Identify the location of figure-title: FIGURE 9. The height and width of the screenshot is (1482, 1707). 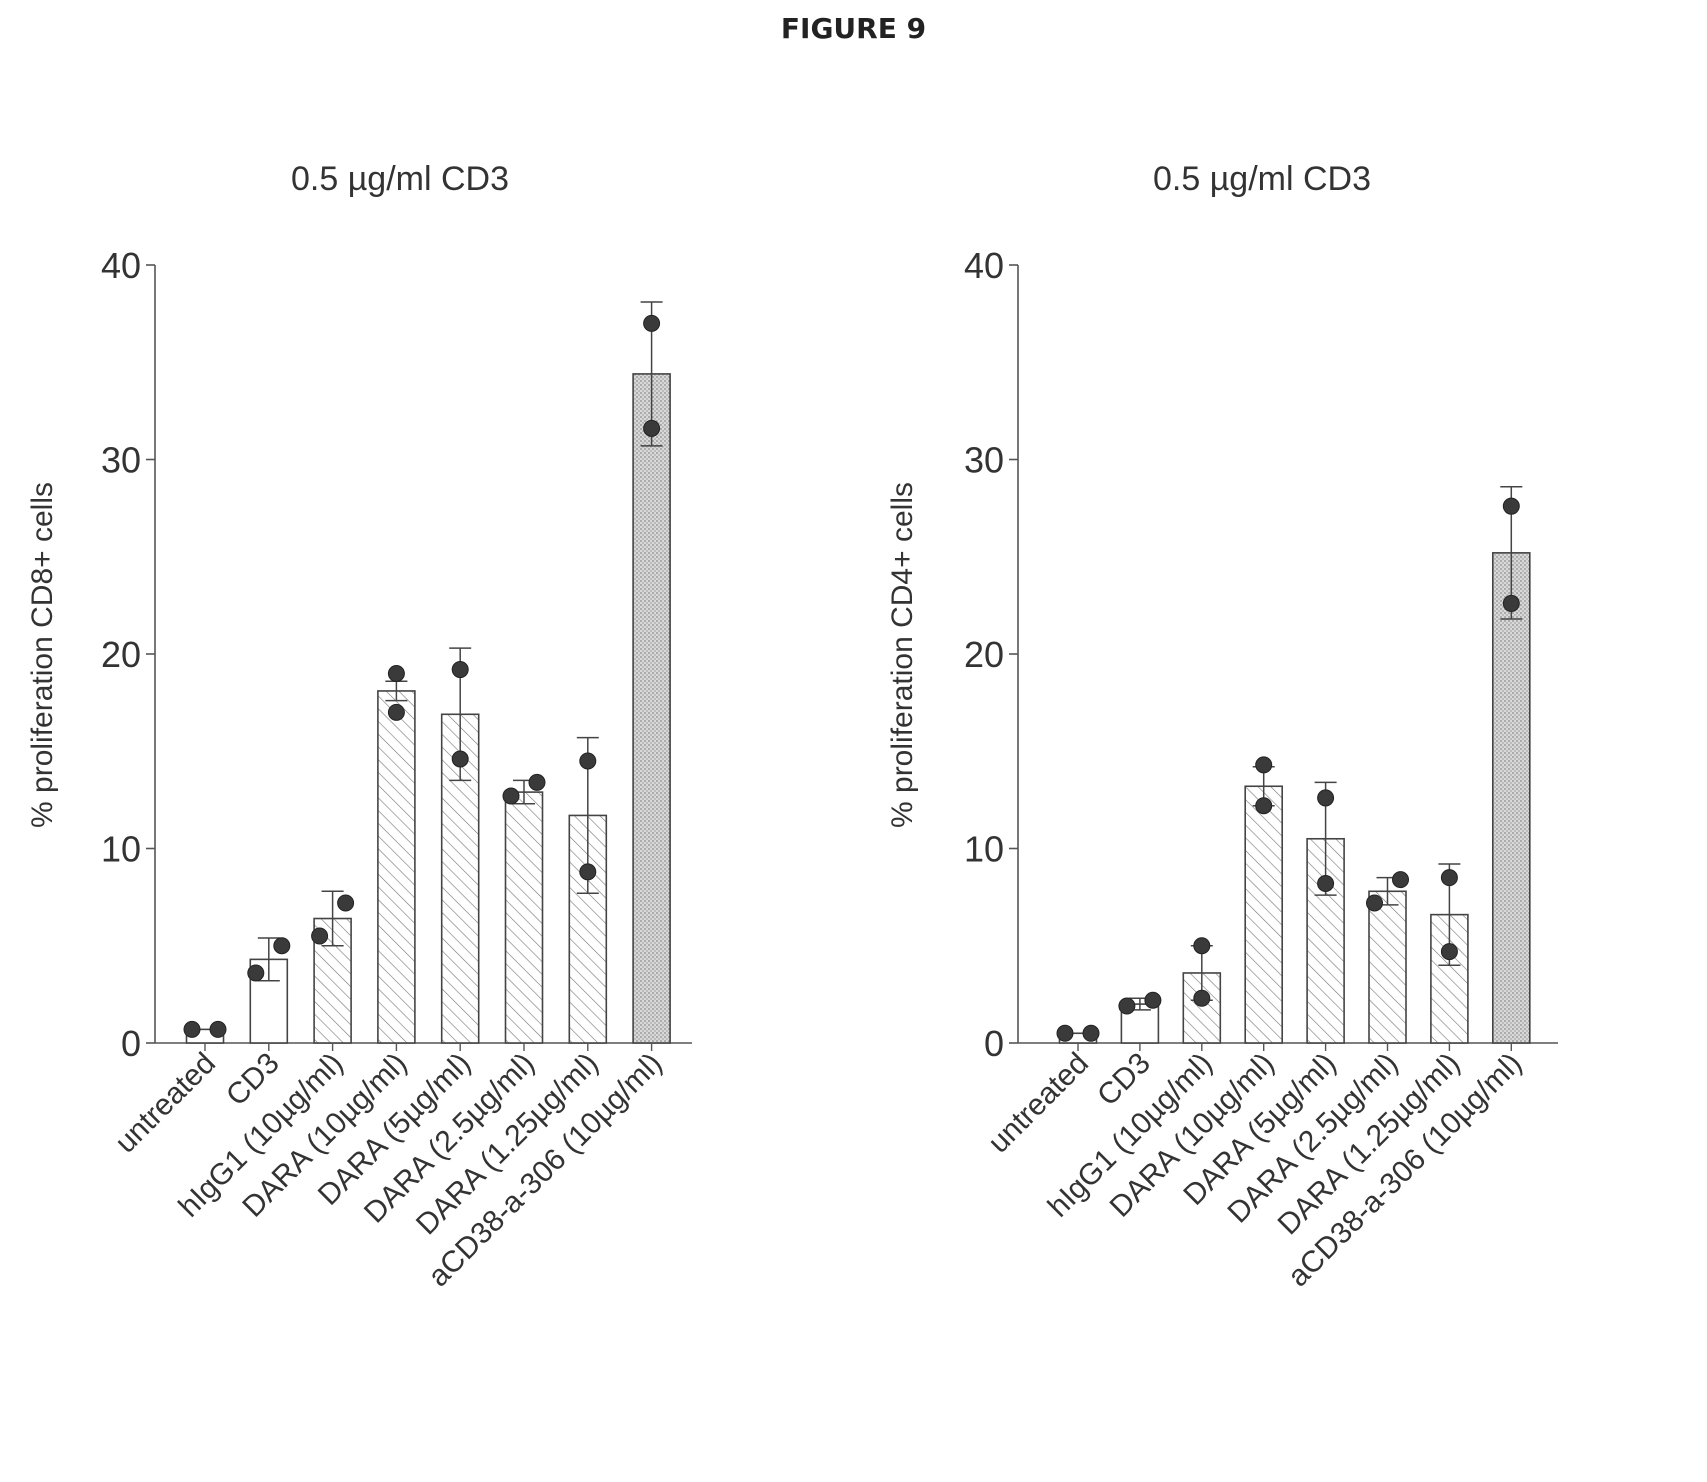
(853, 28).